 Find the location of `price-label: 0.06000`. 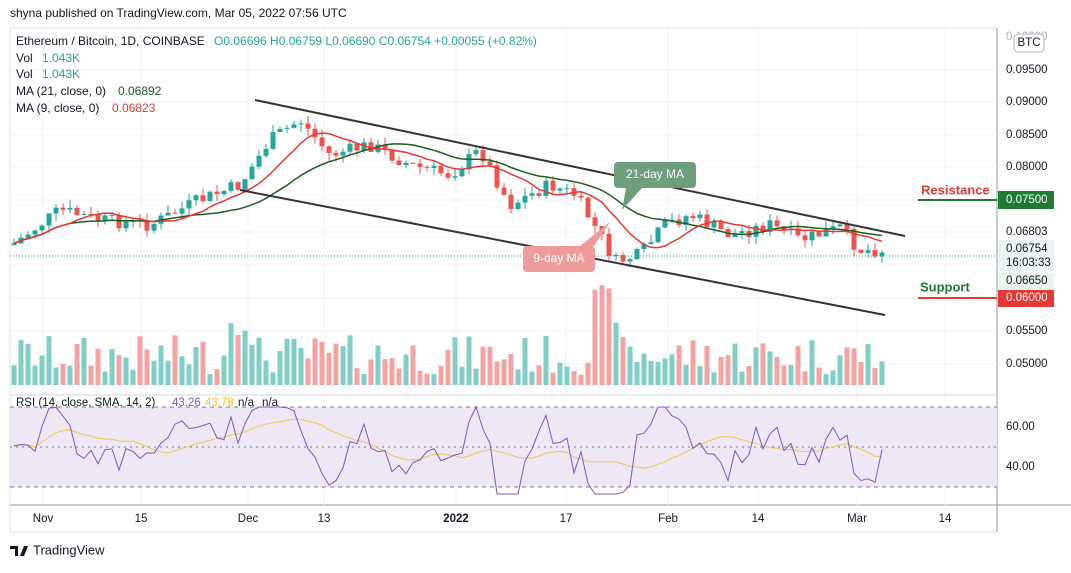

price-label: 0.06000 is located at coordinates (1027, 298).